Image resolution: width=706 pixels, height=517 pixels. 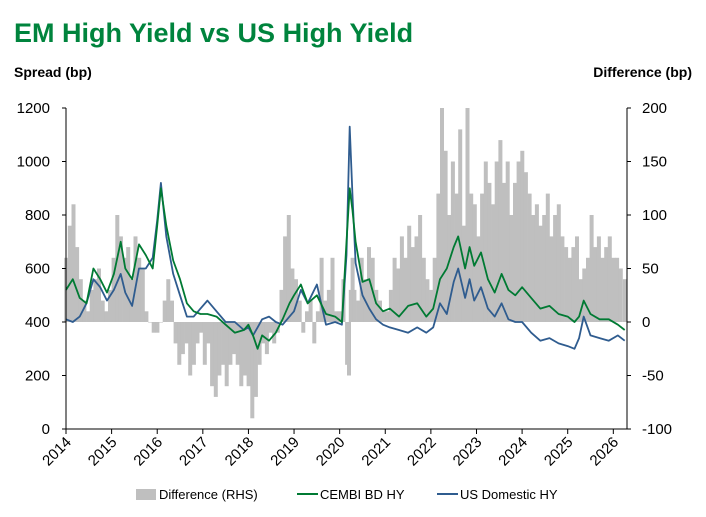 I want to click on legend-difference-swatch, so click(x=146, y=494).